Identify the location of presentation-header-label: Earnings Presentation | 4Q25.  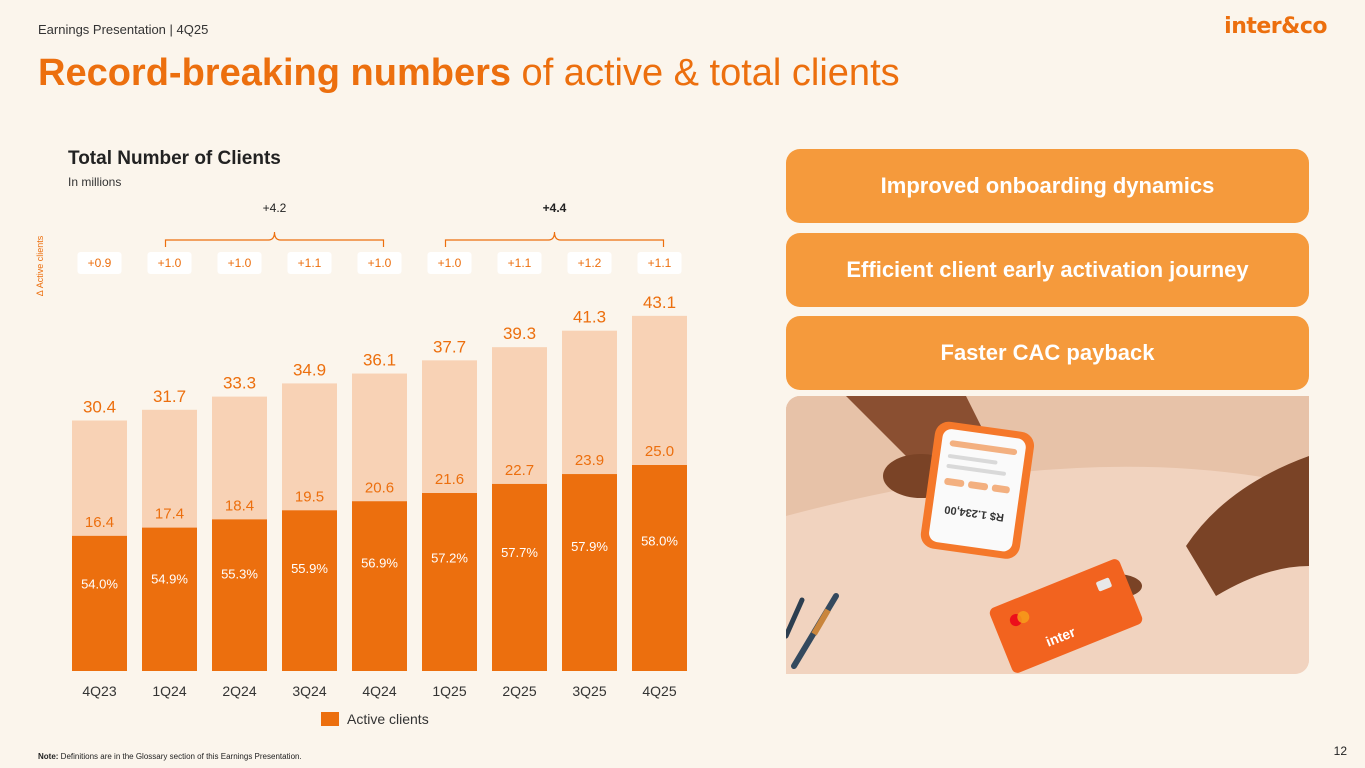
(123, 29).